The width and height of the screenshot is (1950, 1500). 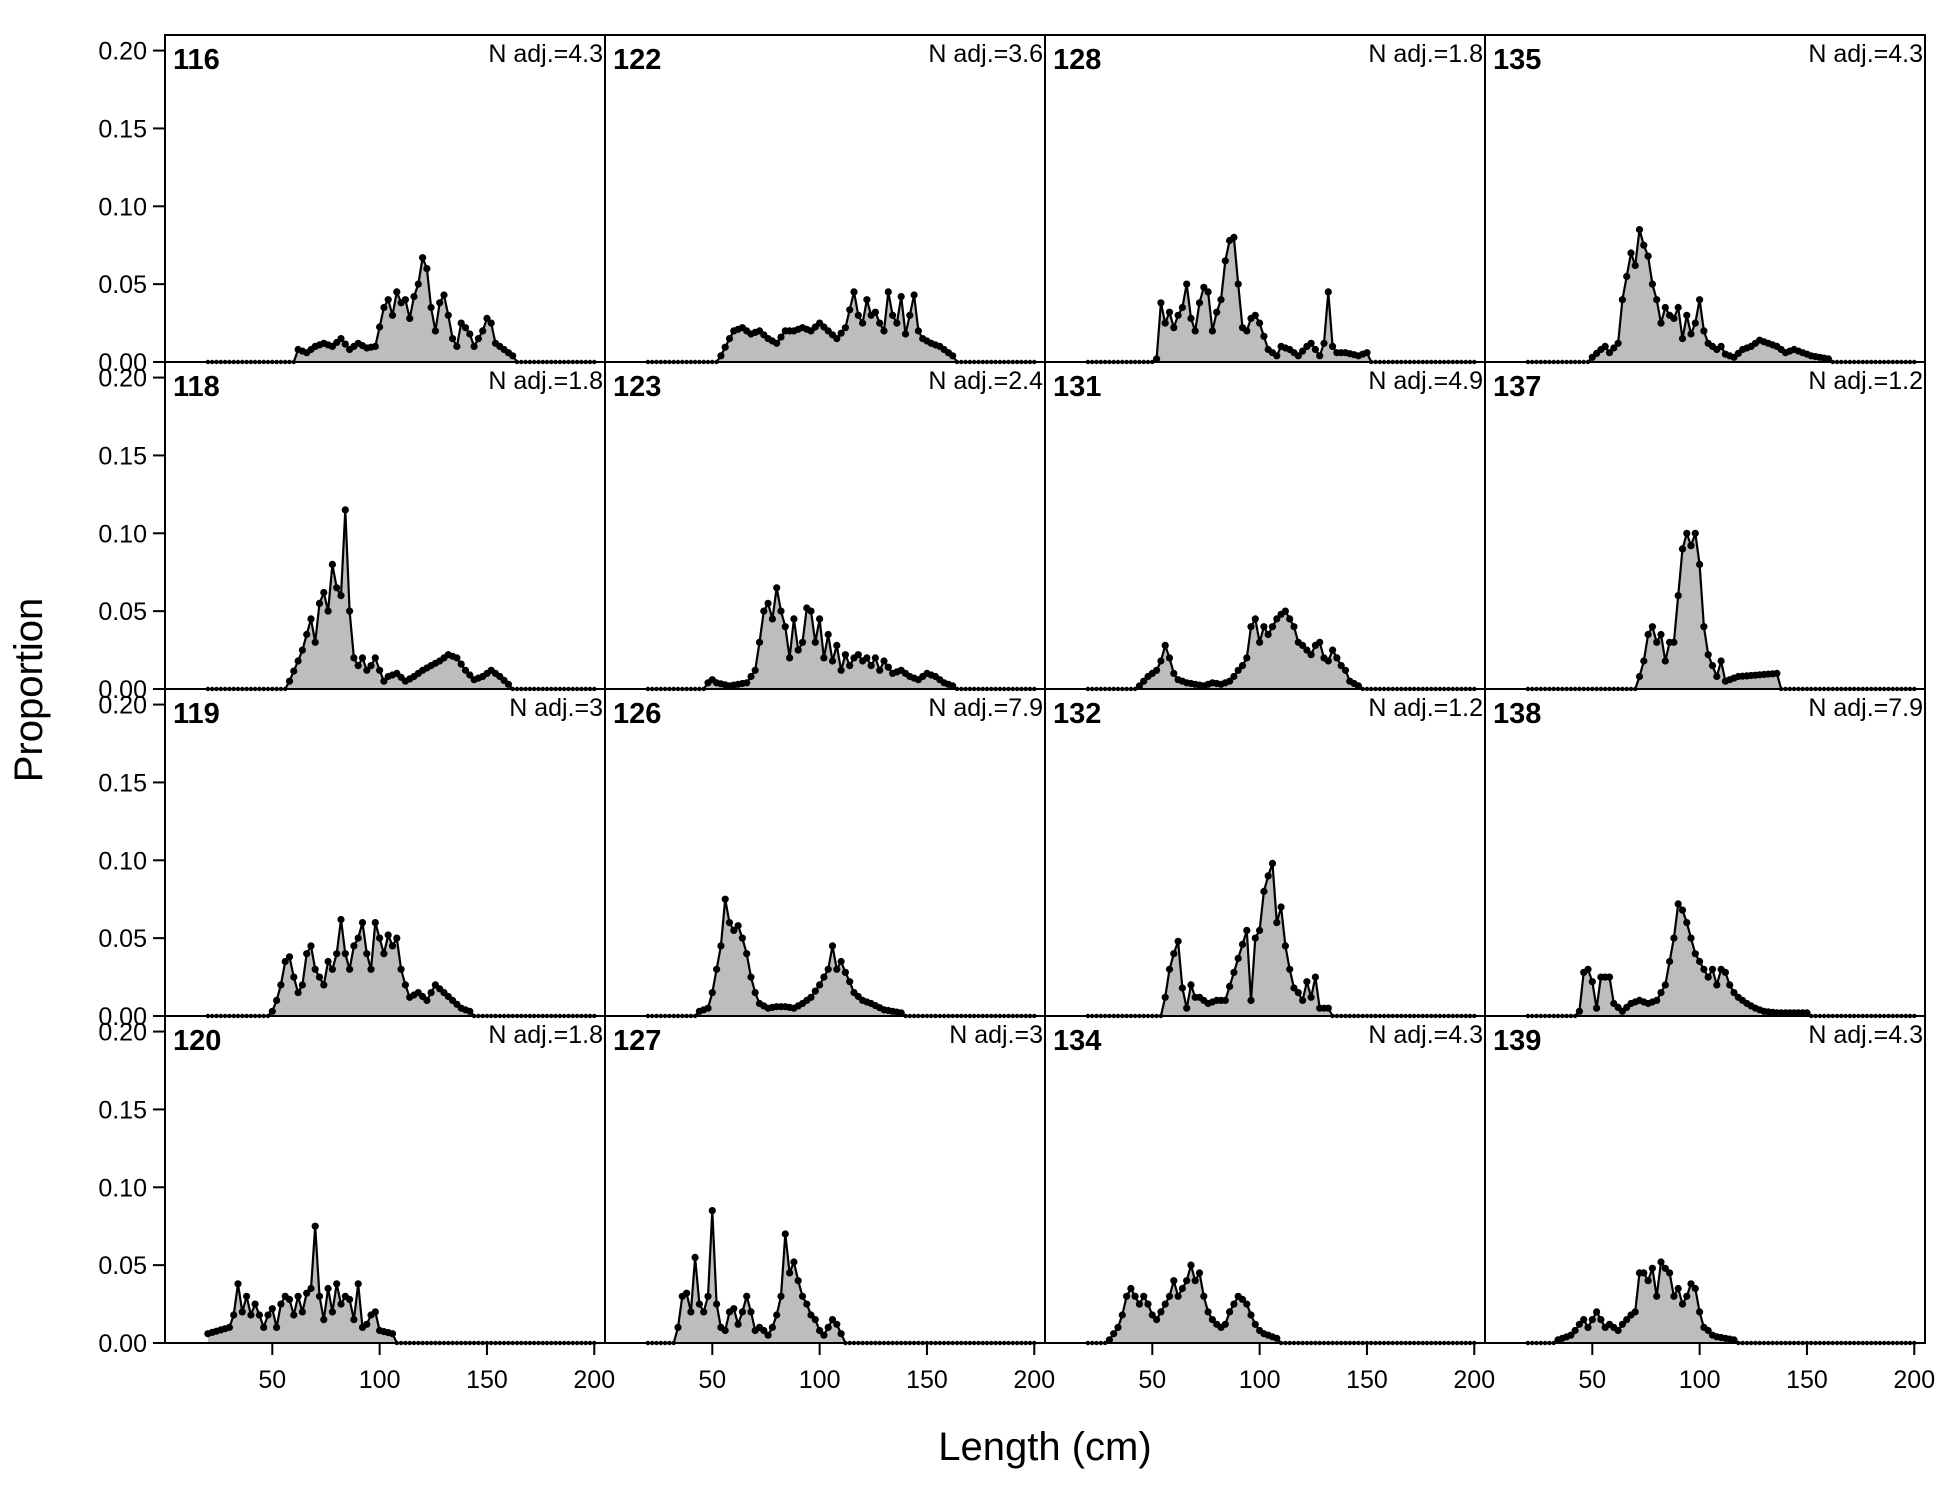 What do you see at coordinates (122, 1344) in the screenshot?
I see `y-tick-label: 0.00` at bounding box center [122, 1344].